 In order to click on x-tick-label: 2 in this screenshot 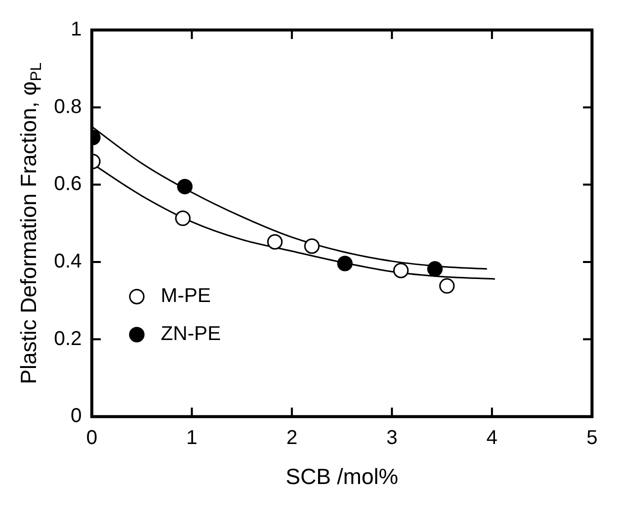, I will do `click(292, 438)`.